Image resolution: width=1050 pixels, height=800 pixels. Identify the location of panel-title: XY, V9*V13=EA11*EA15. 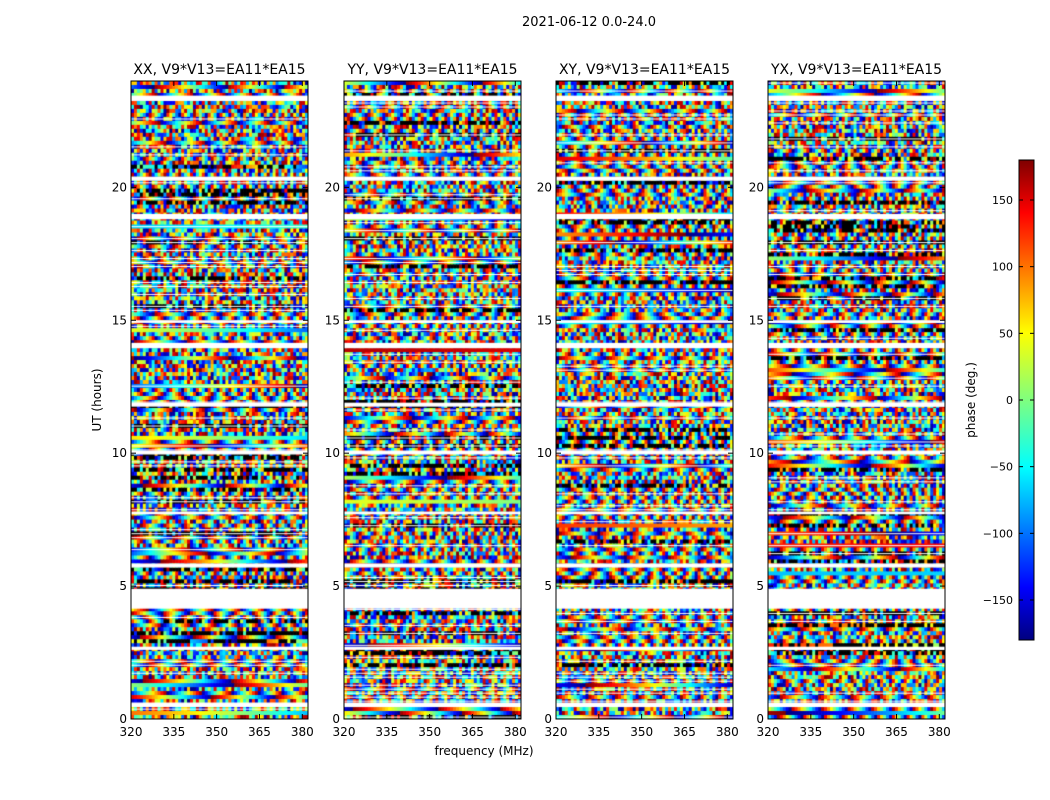
(644, 70).